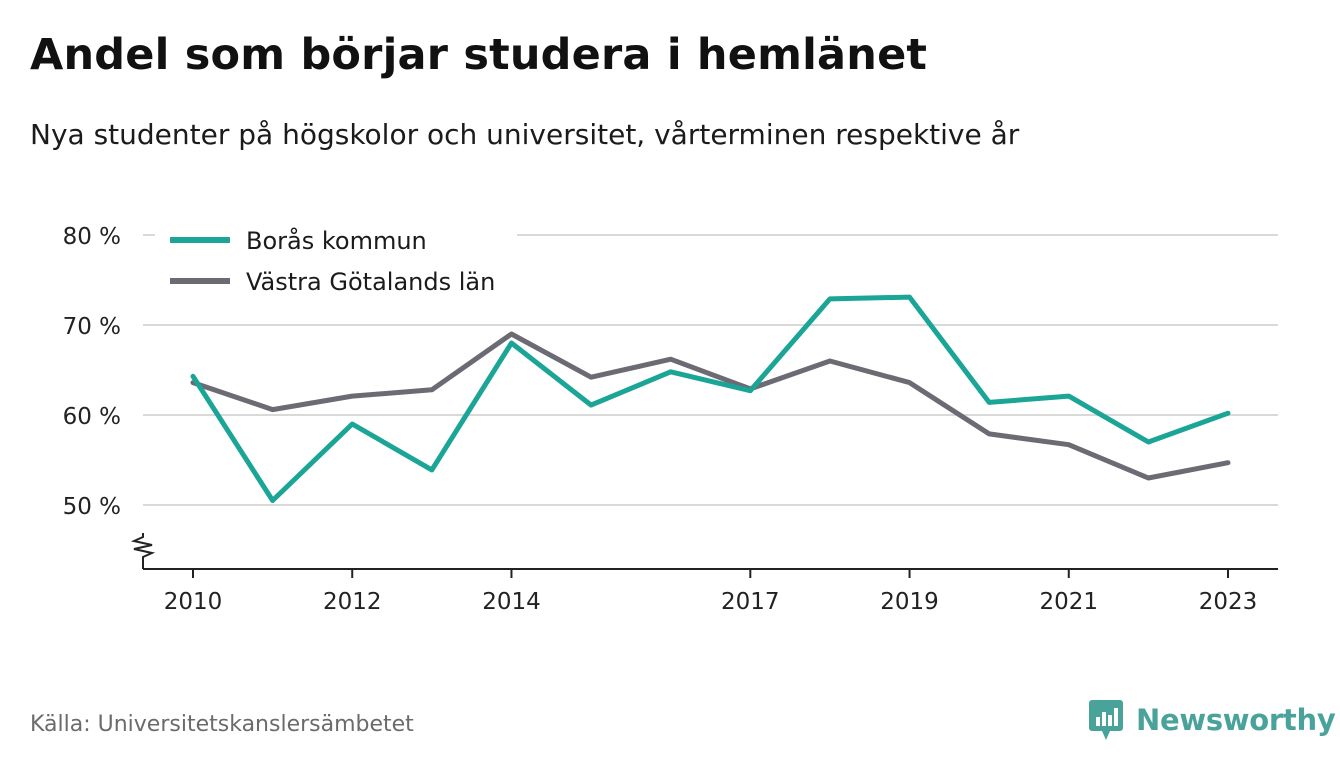 Image resolution: width=1340 pixels, height=771 pixels. Describe the element at coordinates (92, 417) in the screenshot. I see `y-tick-label: 60 %` at that location.